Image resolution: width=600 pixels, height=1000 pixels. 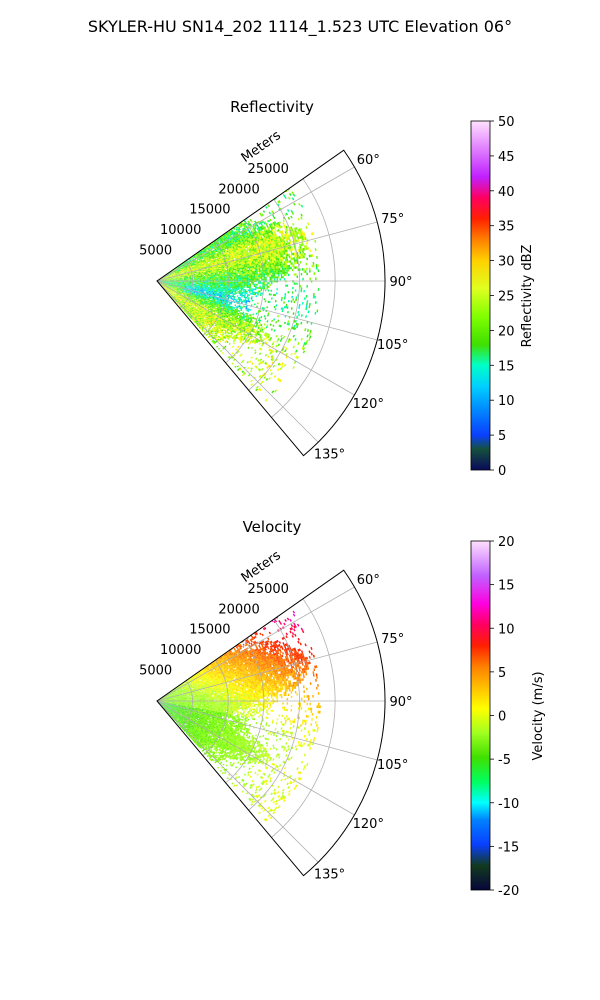 What do you see at coordinates (238, 288) in the screenshot?
I see `reflectivity-field` at bounding box center [238, 288].